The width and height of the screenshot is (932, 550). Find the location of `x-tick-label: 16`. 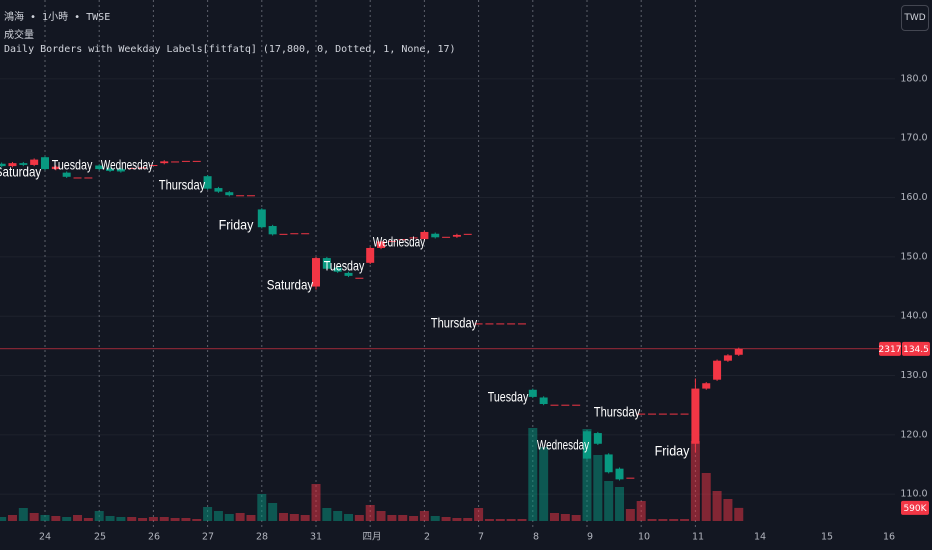

x-tick-label: 16 is located at coordinates (889, 537).